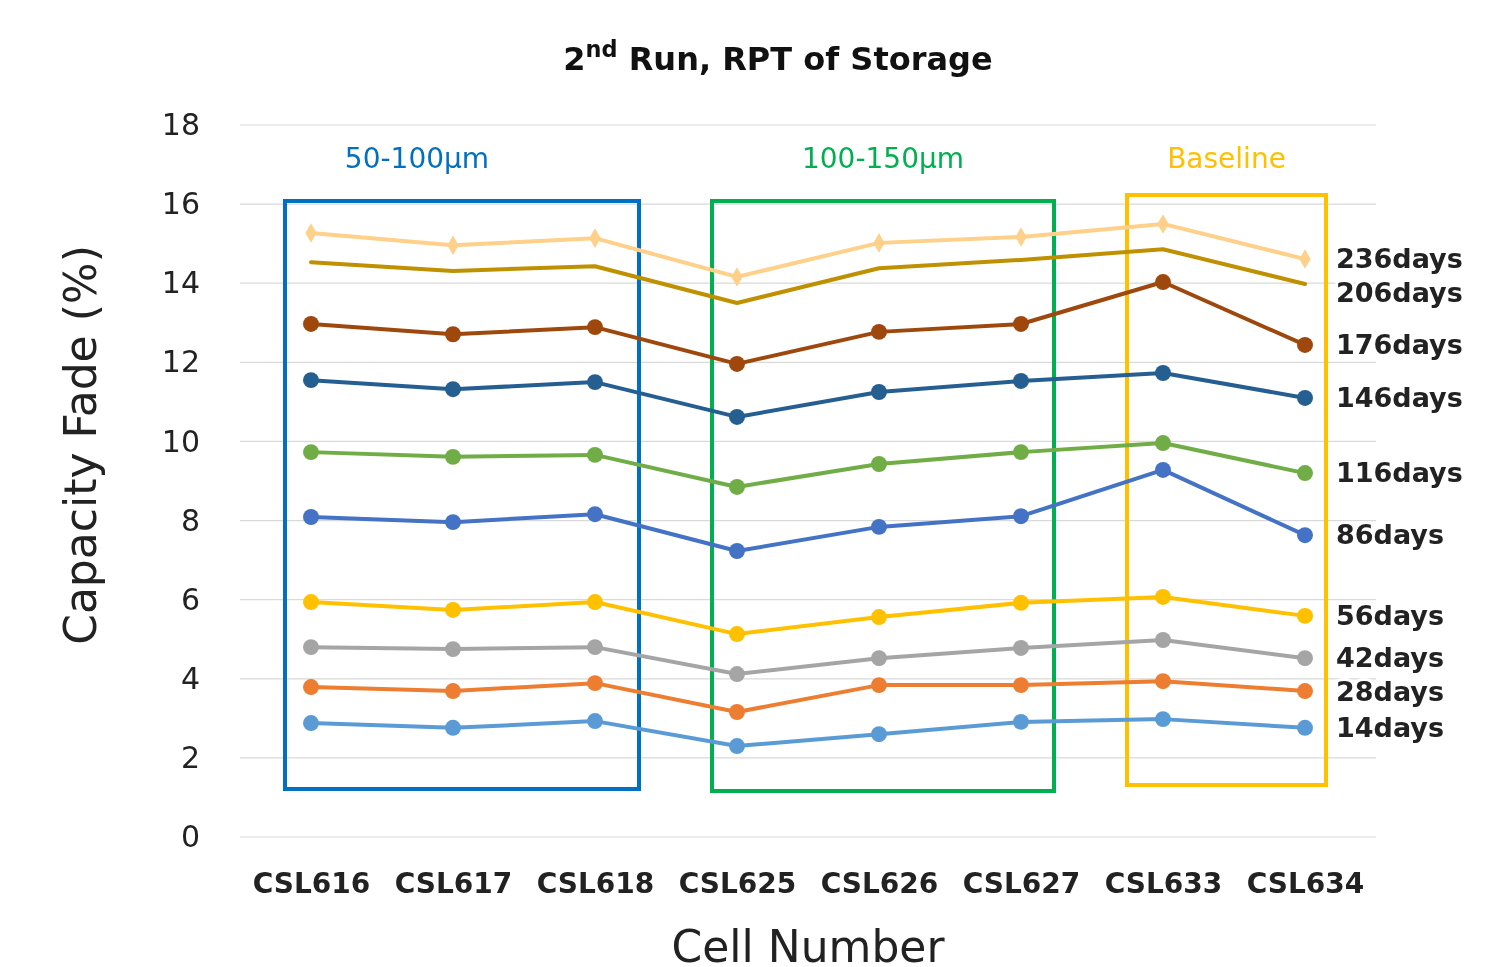 This screenshot has width=1507, height=967. Describe the element at coordinates (1226, 158) in the screenshot. I see `annotation: Baseline` at that location.